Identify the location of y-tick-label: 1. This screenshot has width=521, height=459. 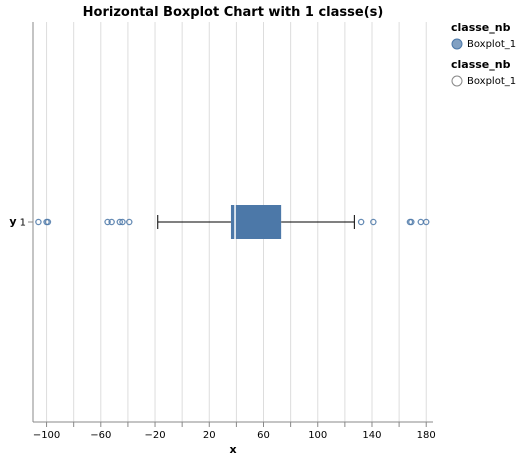
(23, 223).